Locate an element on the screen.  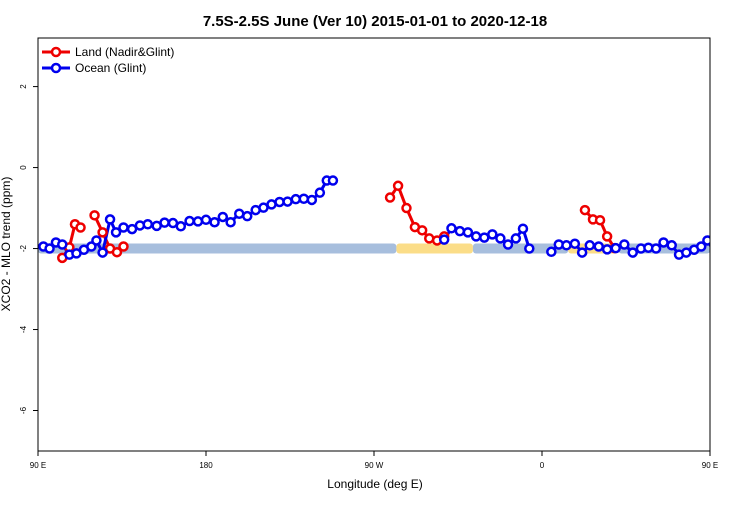
ocean-series-line is located at coordinates (735, 225).